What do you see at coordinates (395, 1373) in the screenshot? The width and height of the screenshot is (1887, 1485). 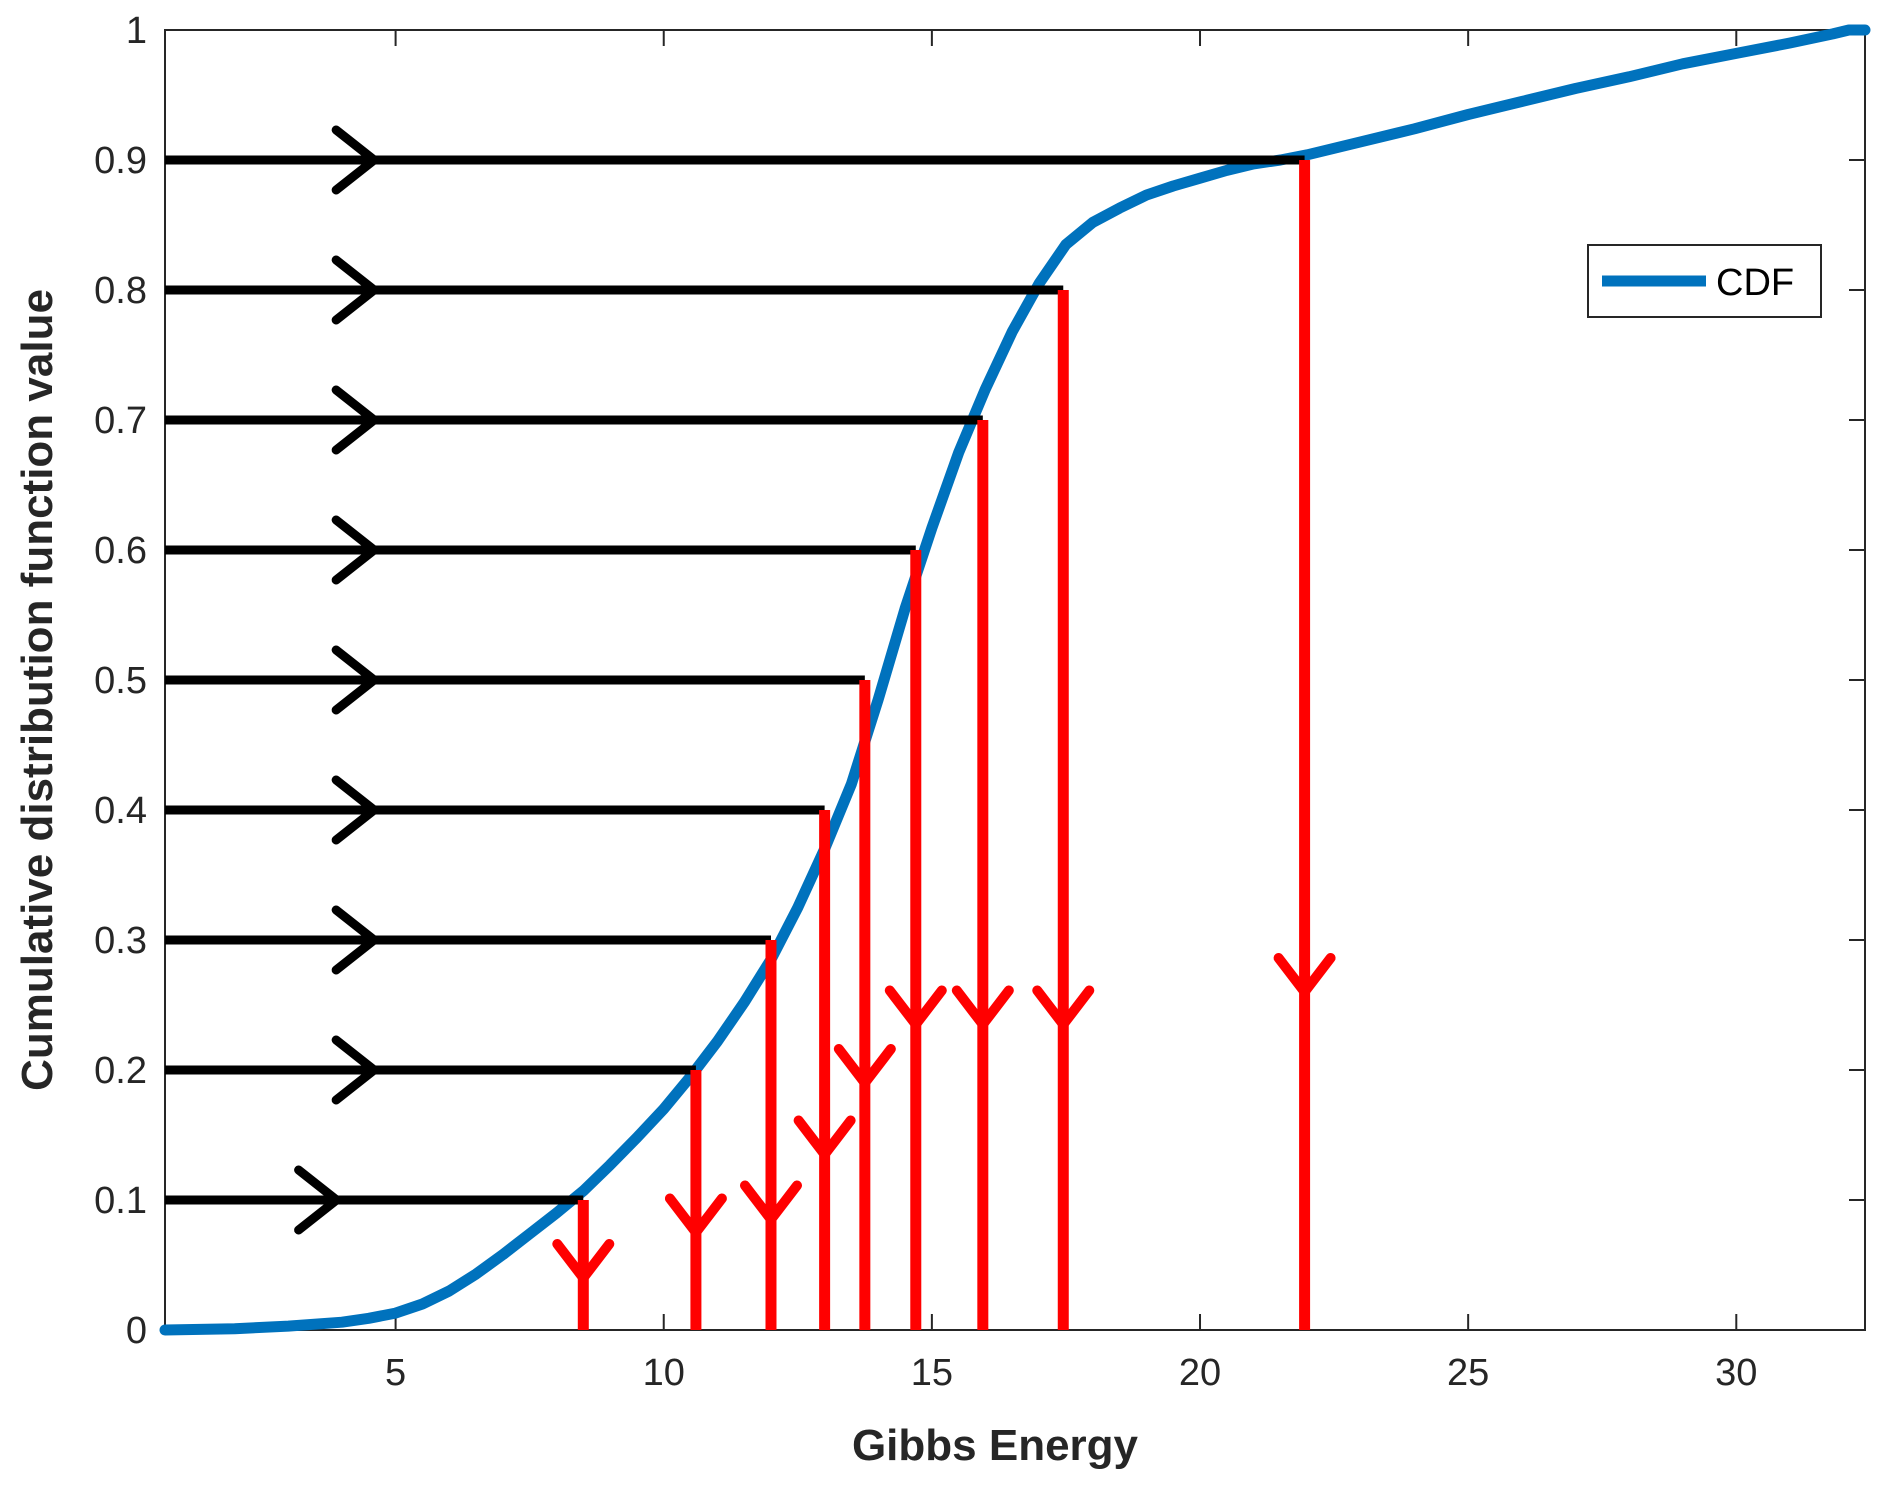 I see `x-tick-label: 5` at bounding box center [395, 1373].